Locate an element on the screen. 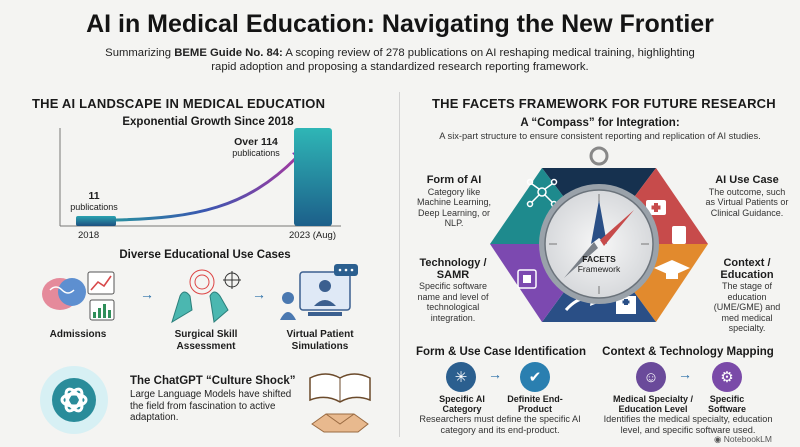 This screenshot has height=447, width=800. growth-curve is located at coordinates (206, 189).